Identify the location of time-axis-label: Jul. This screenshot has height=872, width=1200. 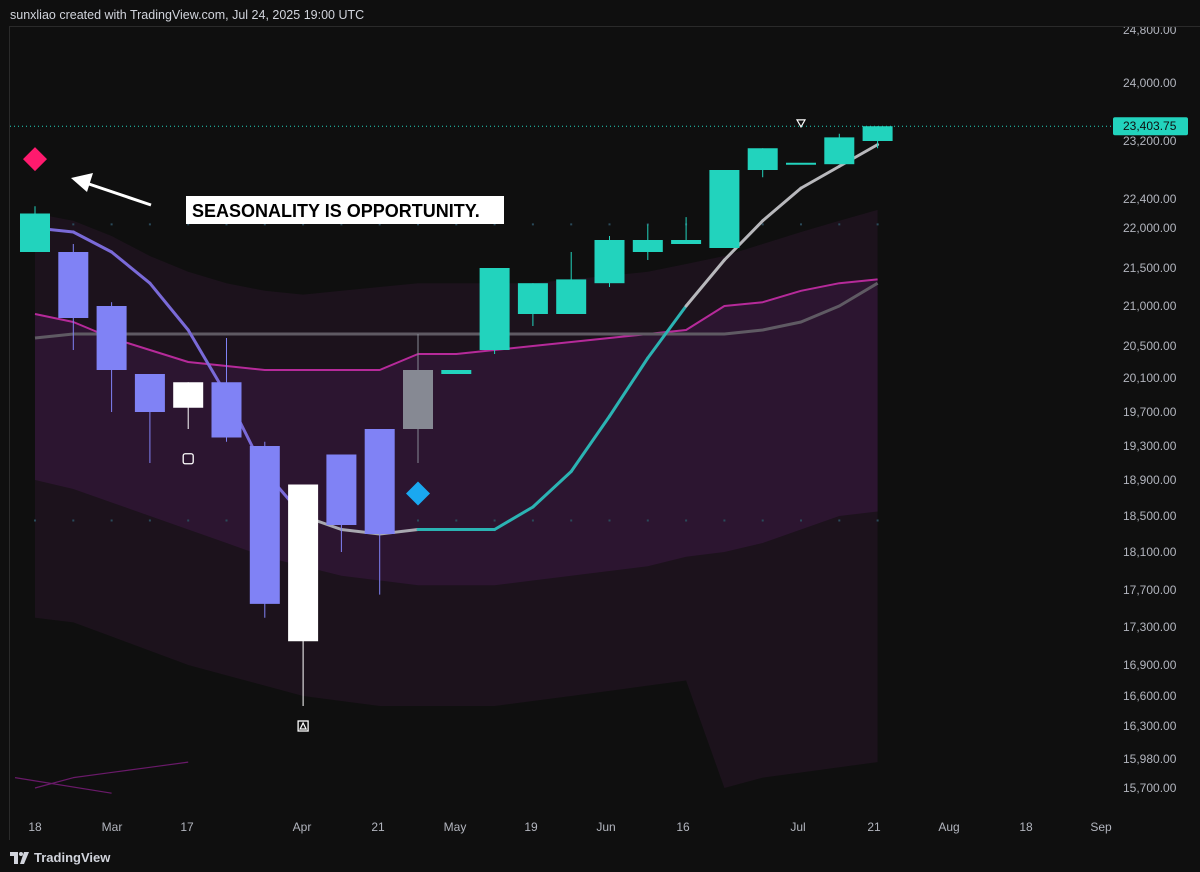
(797, 827).